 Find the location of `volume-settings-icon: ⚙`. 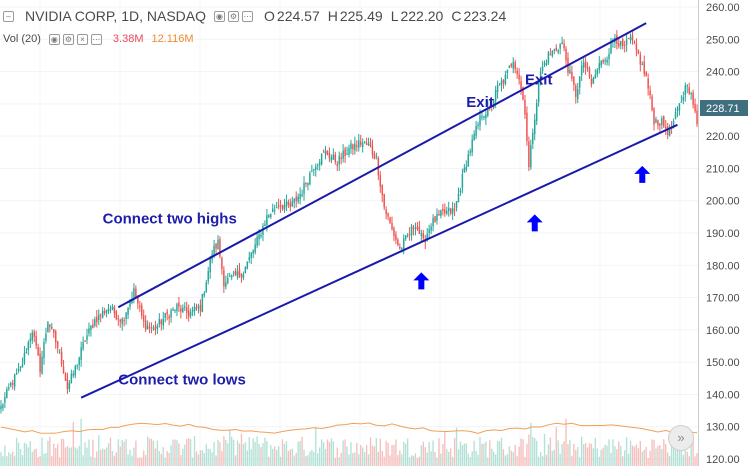

volume-settings-icon: ⚙ is located at coordinates (68, 39).